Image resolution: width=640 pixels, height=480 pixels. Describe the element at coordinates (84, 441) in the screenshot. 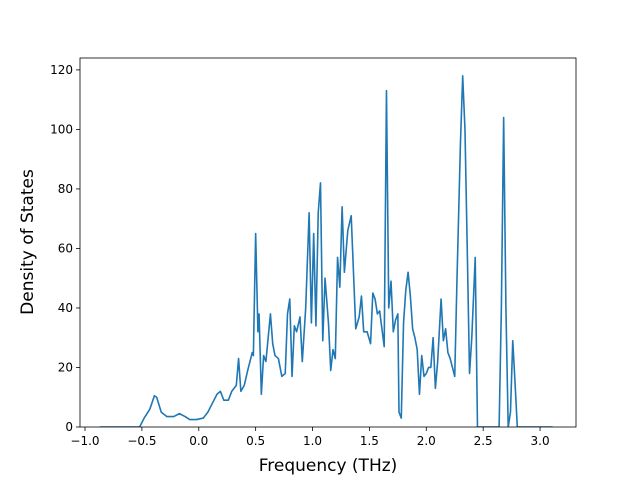

I see `x-tick-label: −1.0` at that location.